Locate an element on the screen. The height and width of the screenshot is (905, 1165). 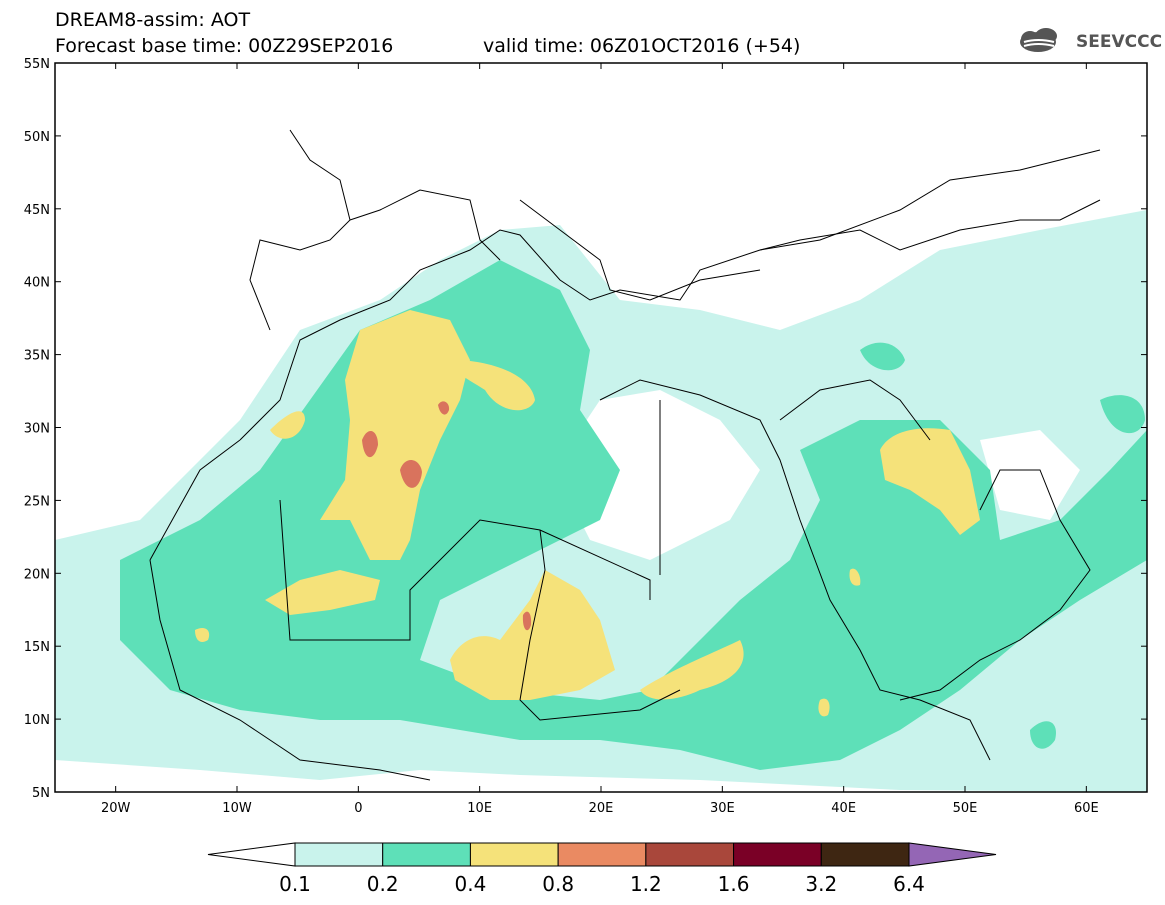
lon-tick-label: 30E is located at coordinates (722, 808).